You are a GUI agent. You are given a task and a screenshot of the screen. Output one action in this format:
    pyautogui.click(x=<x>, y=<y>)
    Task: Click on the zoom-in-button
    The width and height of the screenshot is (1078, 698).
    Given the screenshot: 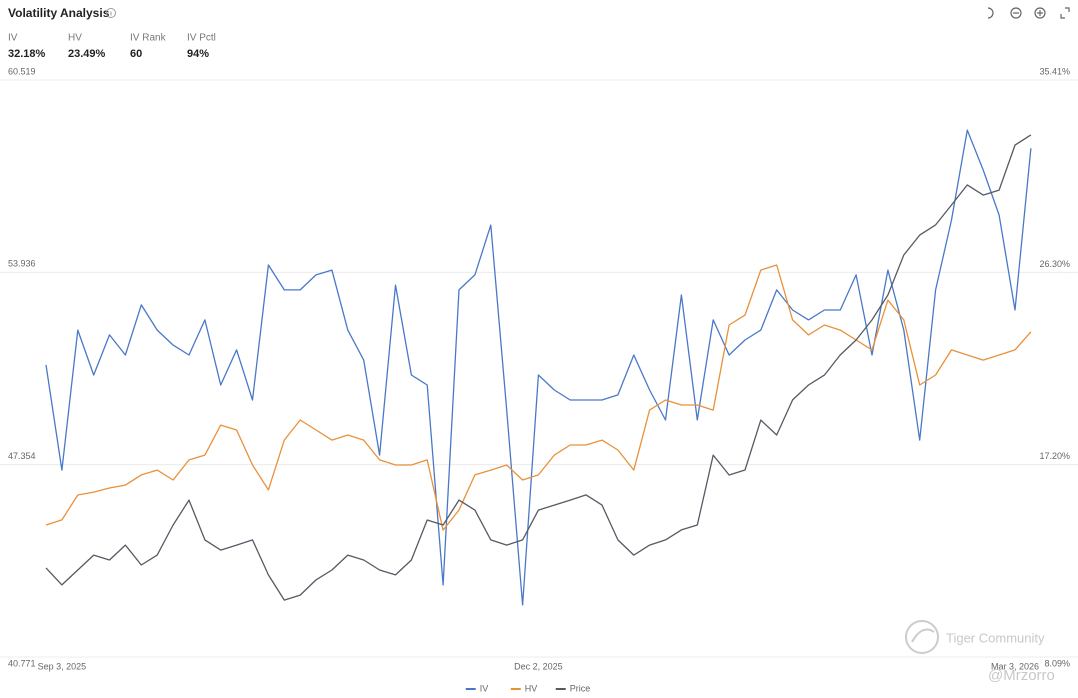 What is the action you would take?
    pyautogui.click(x=1040, y=13)
    